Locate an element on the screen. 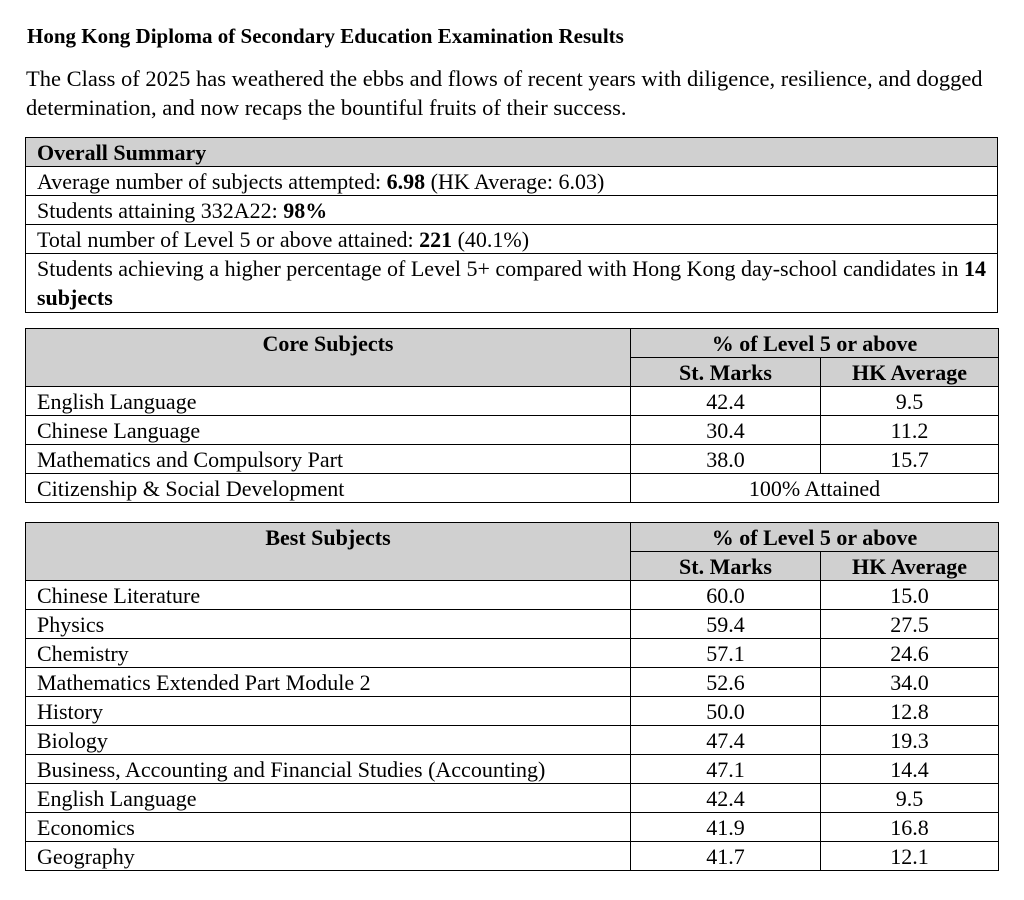 Image resolution: width=1024 pixels, height=900 pixels. summary-note: (40.1%) is located at coordinates (491, 239).